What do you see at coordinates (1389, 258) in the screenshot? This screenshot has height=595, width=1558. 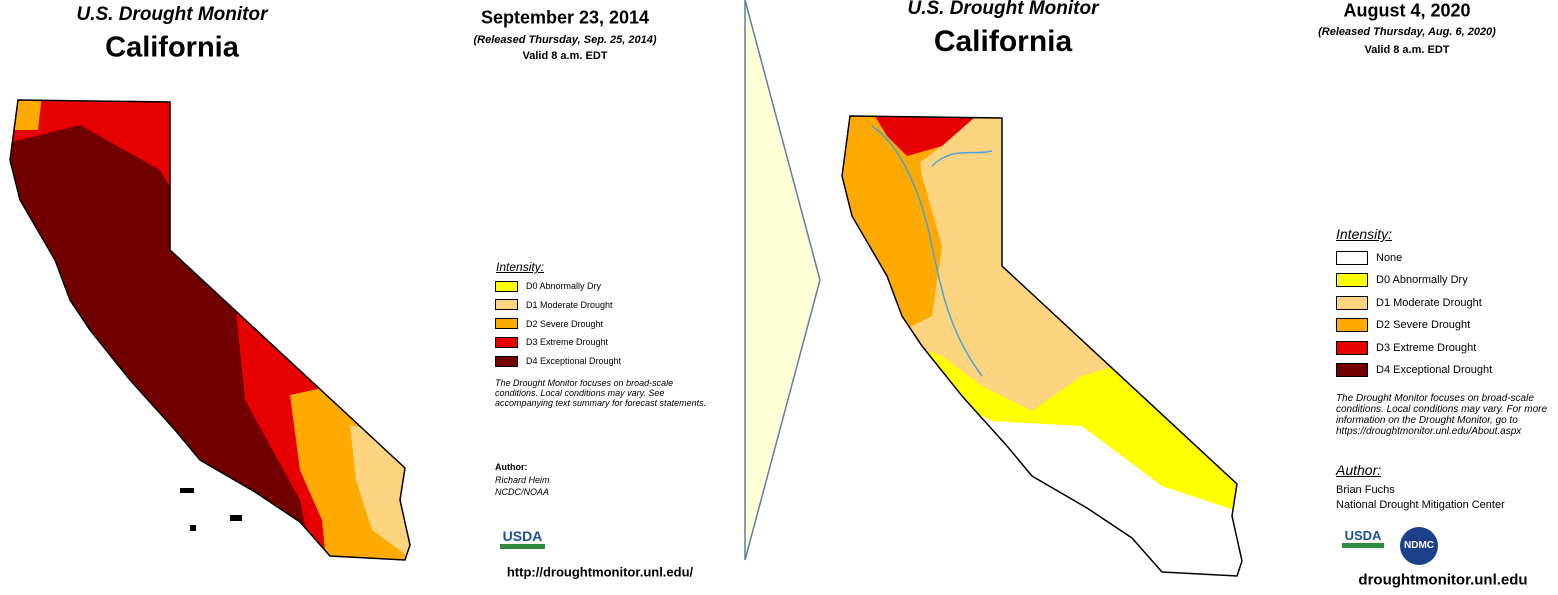 I see `legend-label: None` at bounding box center [1389, 258].